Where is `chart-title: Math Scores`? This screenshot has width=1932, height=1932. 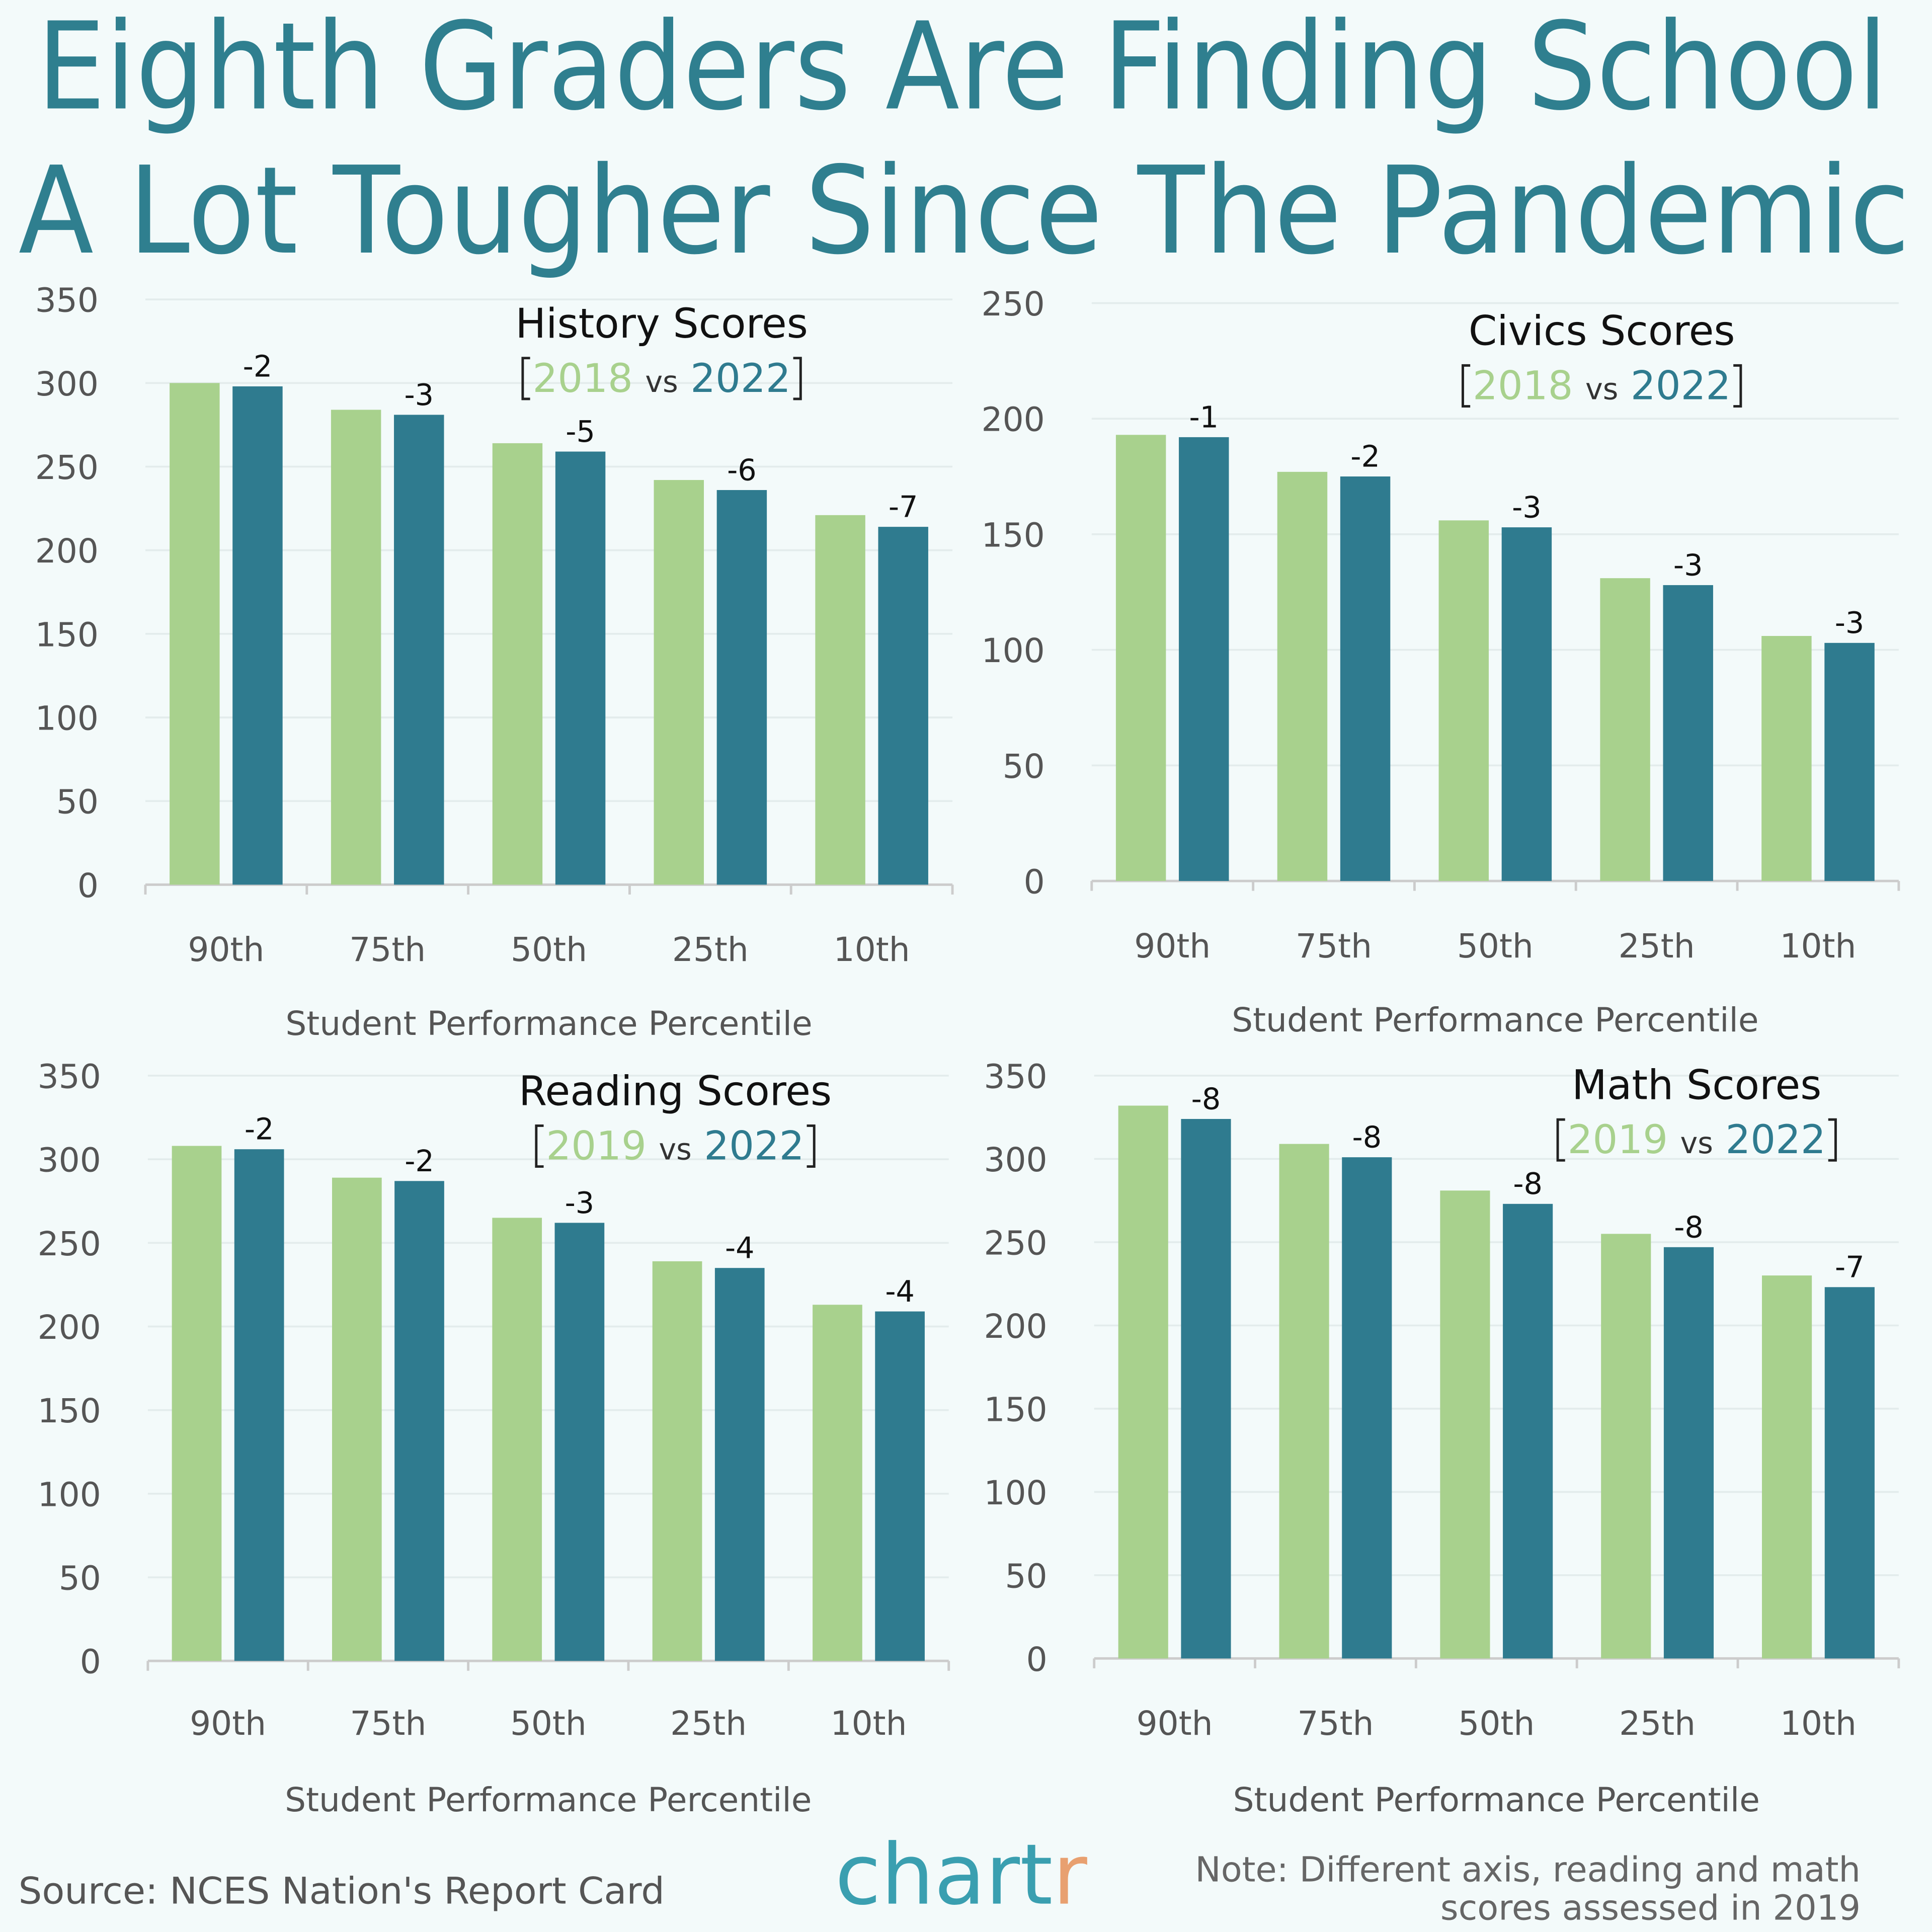
chart-title: Math Scores is located at coordinates (1697, 1085).